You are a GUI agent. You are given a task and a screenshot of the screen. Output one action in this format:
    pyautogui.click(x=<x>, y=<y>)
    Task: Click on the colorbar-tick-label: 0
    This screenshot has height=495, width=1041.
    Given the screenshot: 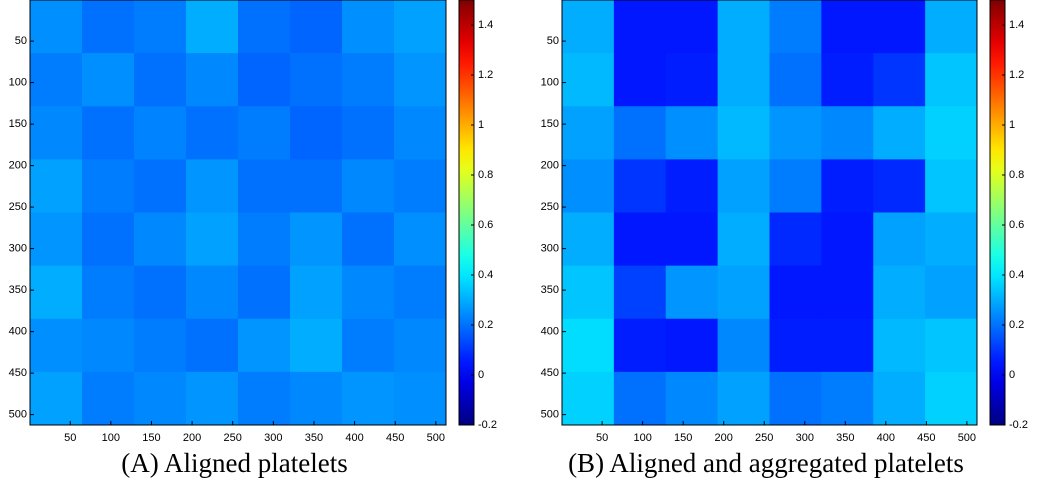 What is the action you would take?
    pyautogui.click(x=1012, y=375)
    